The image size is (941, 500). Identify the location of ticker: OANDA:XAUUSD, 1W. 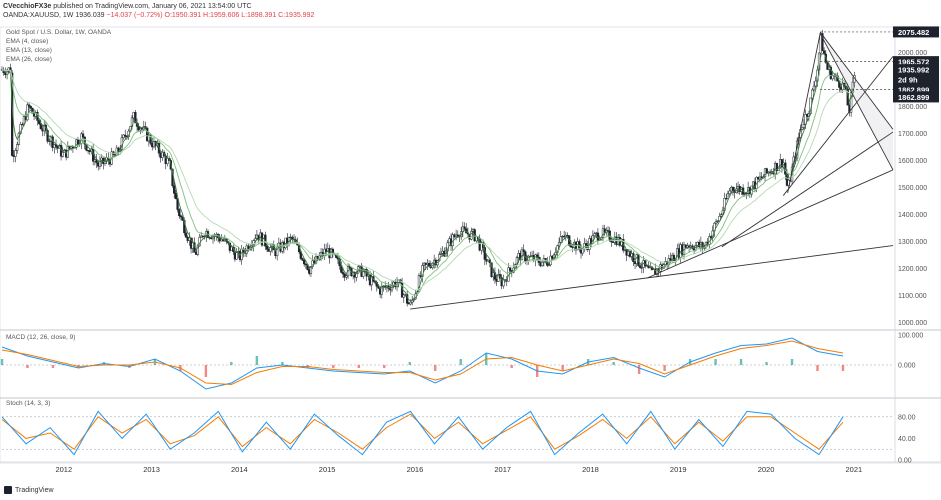
(38, 15).